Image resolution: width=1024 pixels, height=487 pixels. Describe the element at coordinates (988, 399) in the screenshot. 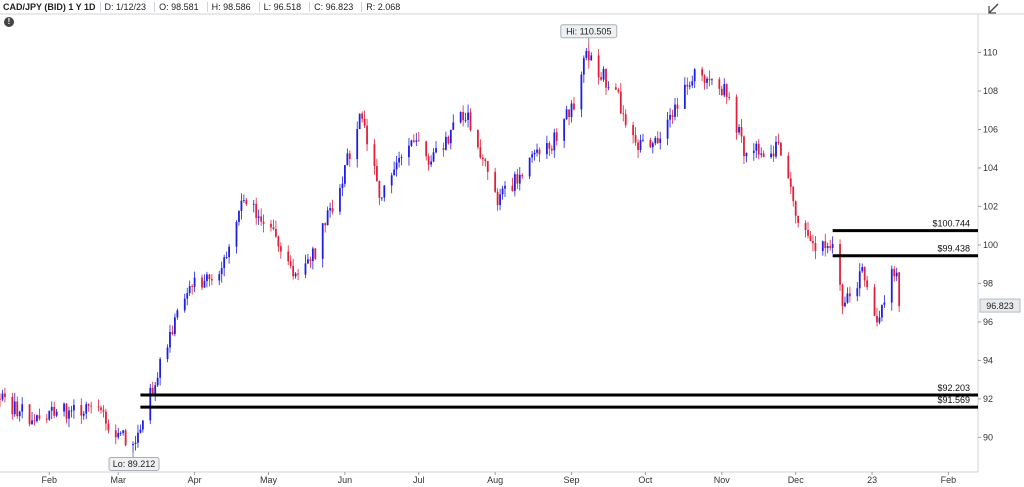

I see `y-tick-label: 92` at that location.